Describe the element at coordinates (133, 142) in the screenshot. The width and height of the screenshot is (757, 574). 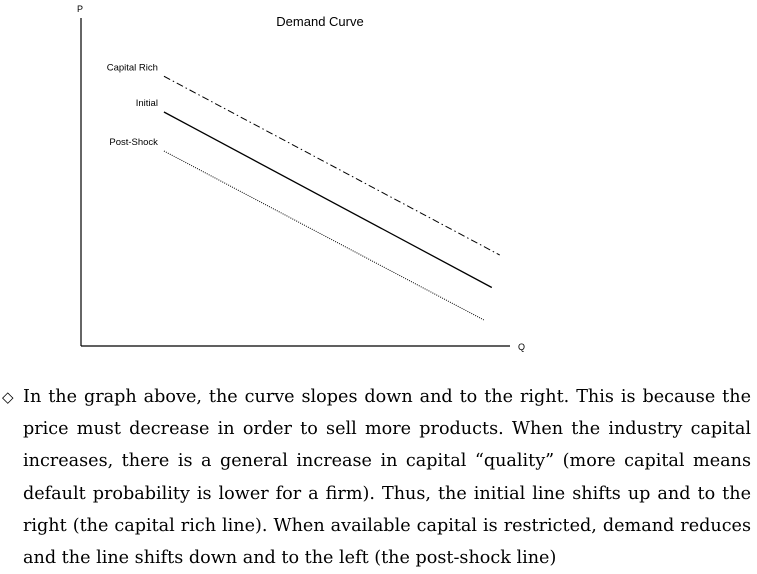
I see `series-label-post-shock: Post-Shock` at that location.